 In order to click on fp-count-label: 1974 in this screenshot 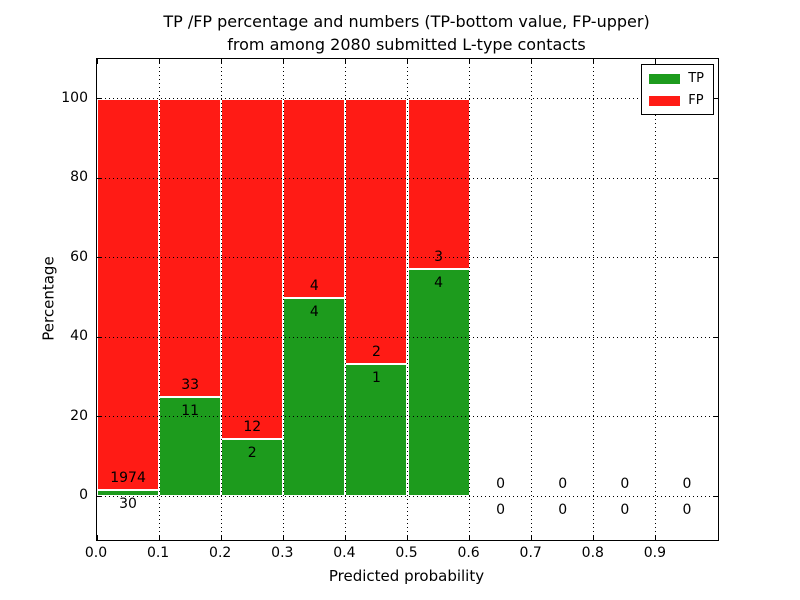, I will do `click(128, 478)`.